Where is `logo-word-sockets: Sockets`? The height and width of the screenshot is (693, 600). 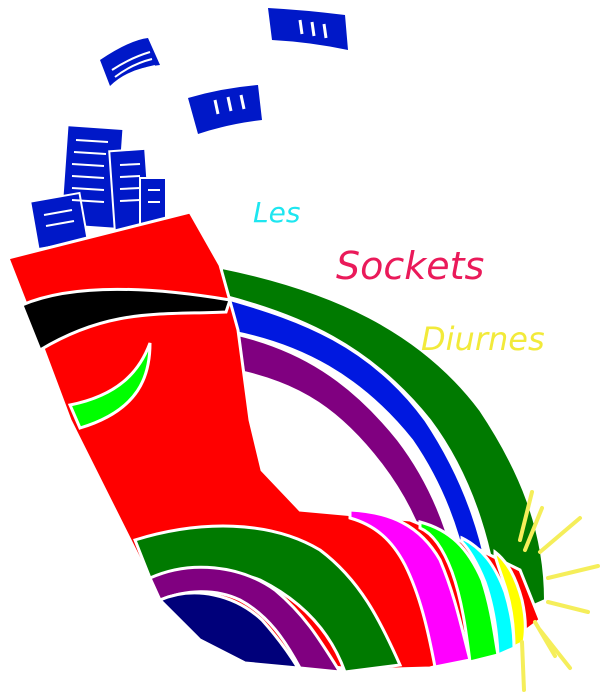
logo-word-sockets: Sockets is located at coordinates (410, 266).